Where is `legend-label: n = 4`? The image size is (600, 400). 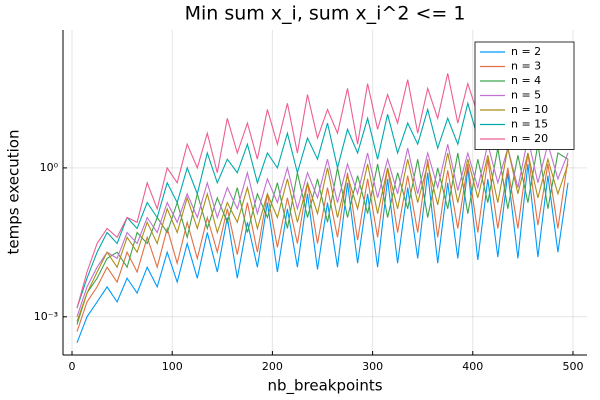
legend-label: n = 4 is located at coordinates (526, 80).